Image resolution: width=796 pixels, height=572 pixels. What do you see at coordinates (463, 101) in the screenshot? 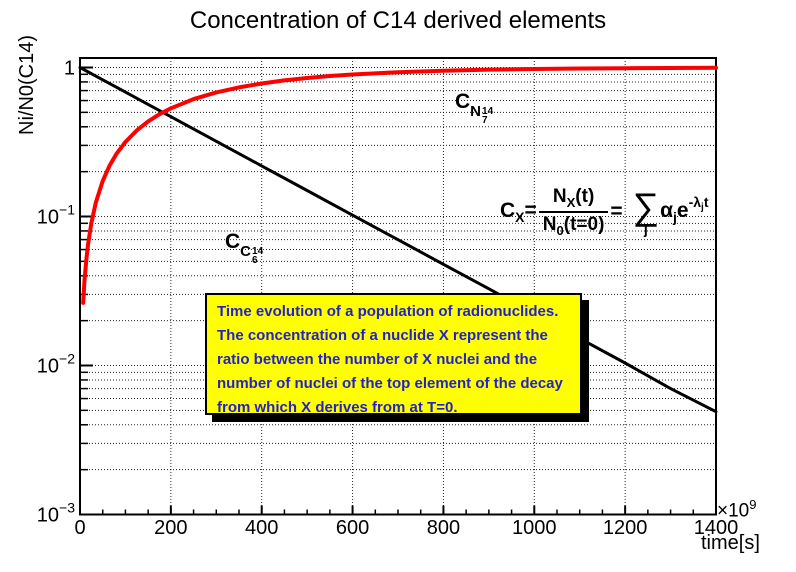
I see `label-n14-main: C` at bounding box center [463, 101].